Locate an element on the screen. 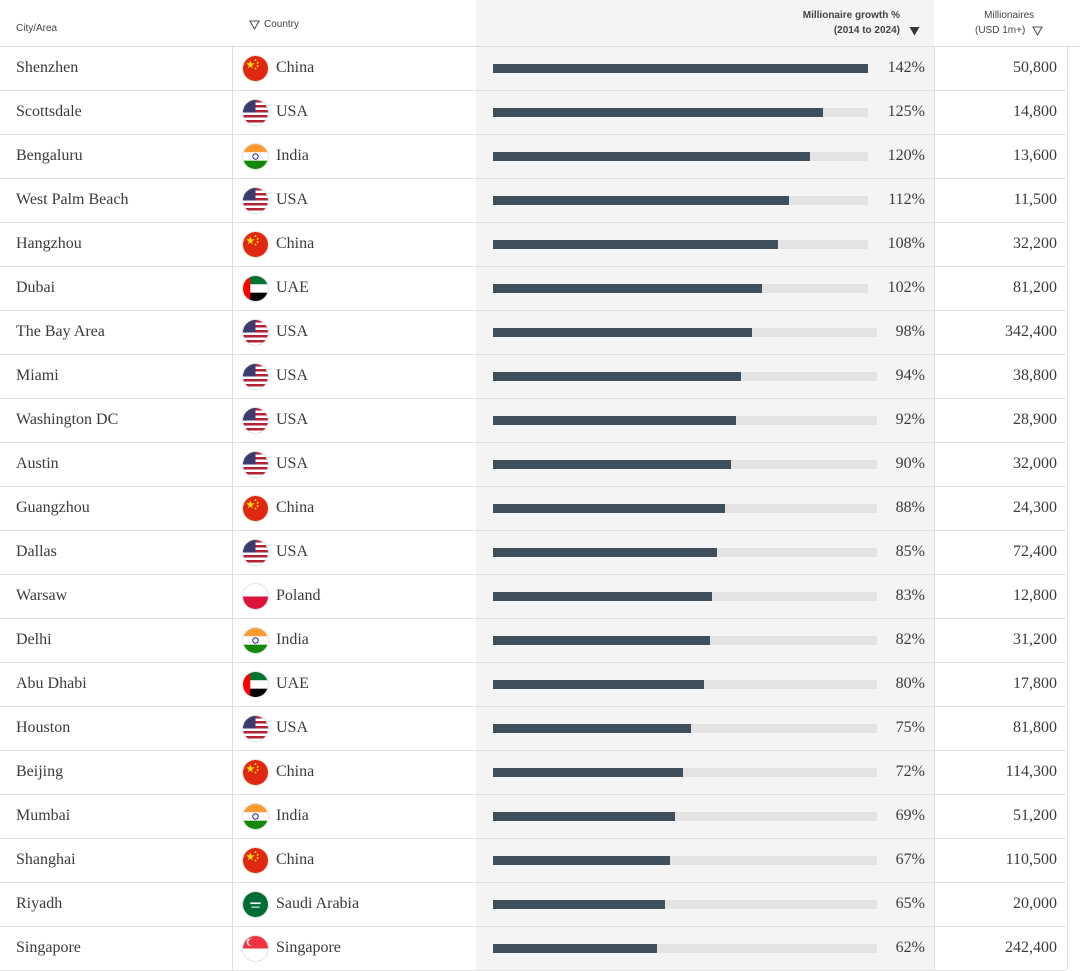 This screenshot has height=971, width=1080. city-name: Warsaw is located at coordinates (42, 595).